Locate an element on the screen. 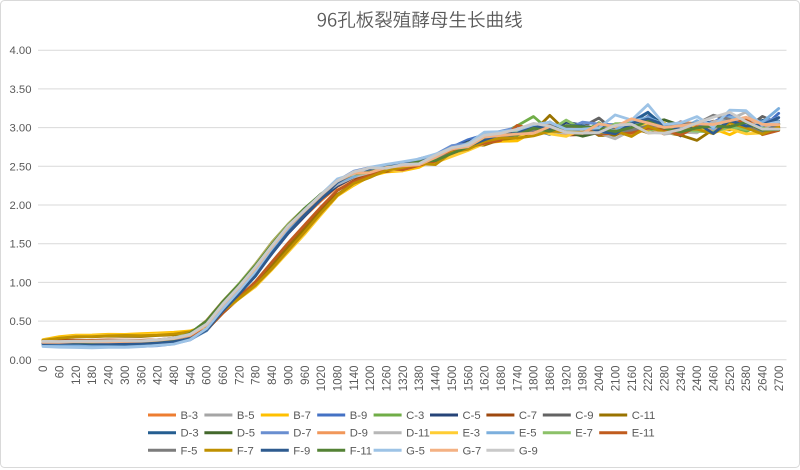 The image size is (800, 470). svg-text: B-7 is located at coordinates (302, 416).